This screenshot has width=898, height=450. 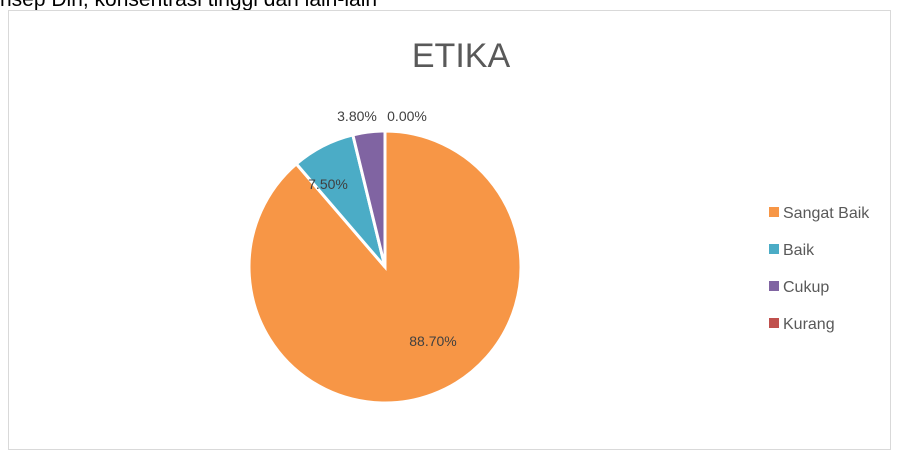 I want to click on legend-label-cukup: Cukup, so click(x=806, y=287).